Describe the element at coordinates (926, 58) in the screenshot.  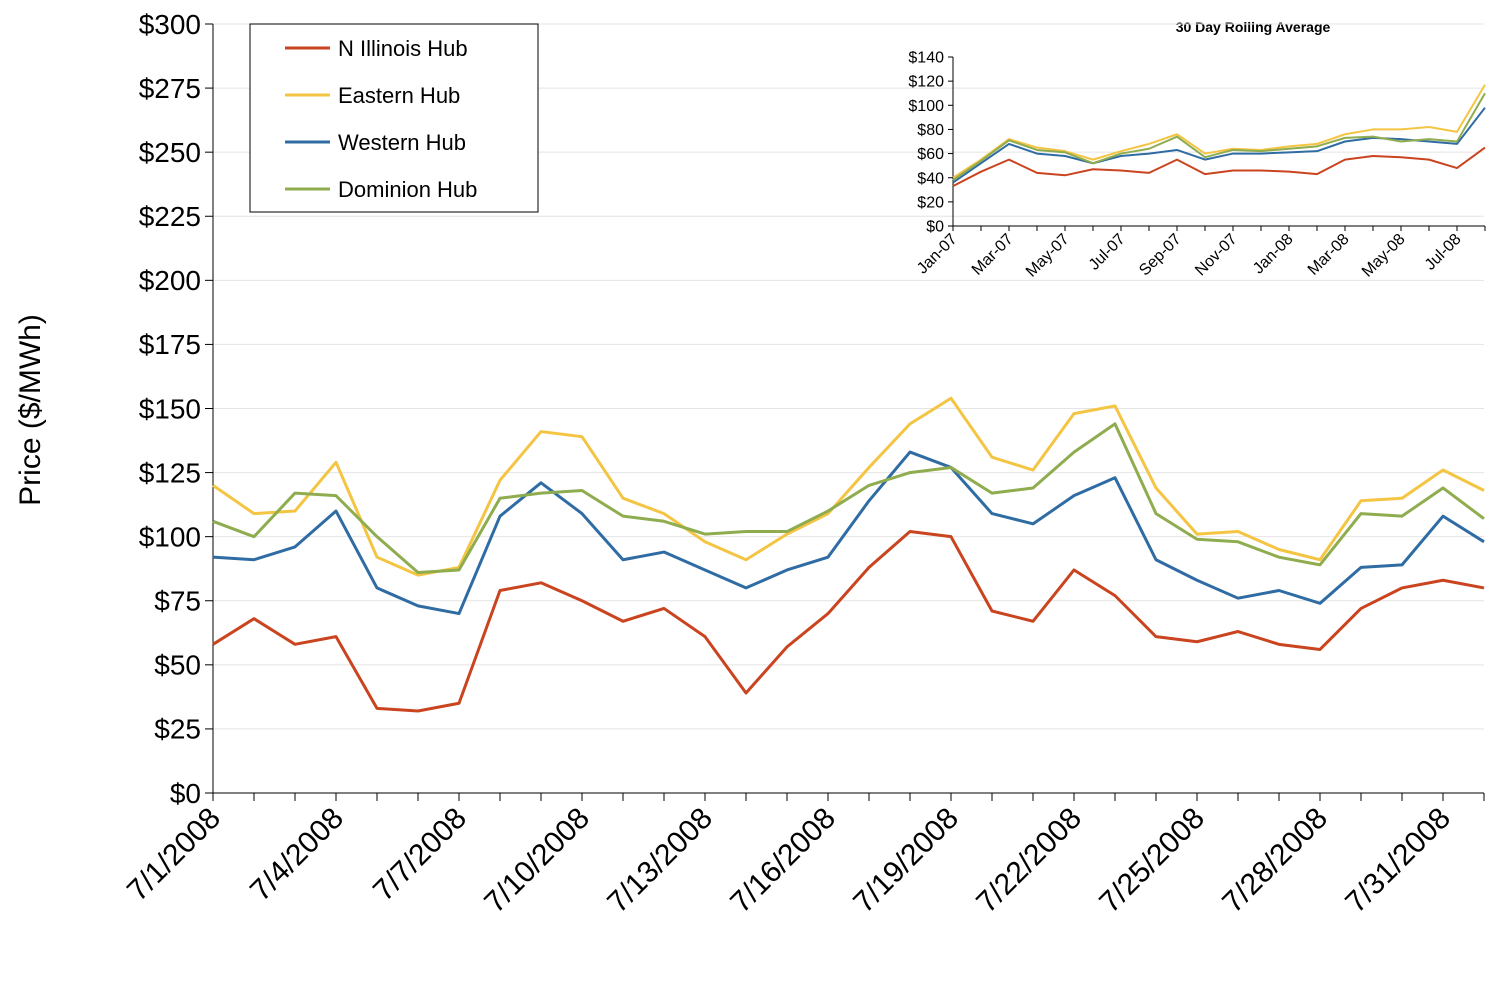
I see `y-tick-label: $140` at that location.